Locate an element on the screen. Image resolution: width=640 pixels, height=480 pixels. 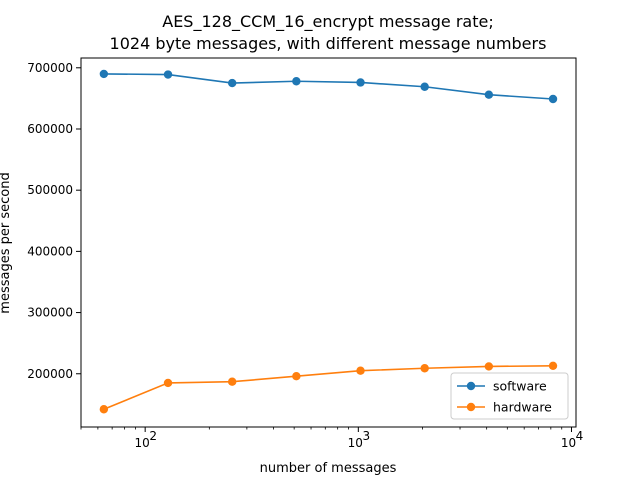
legend-label-hardware: hardware is located at coordinates (522, 407).